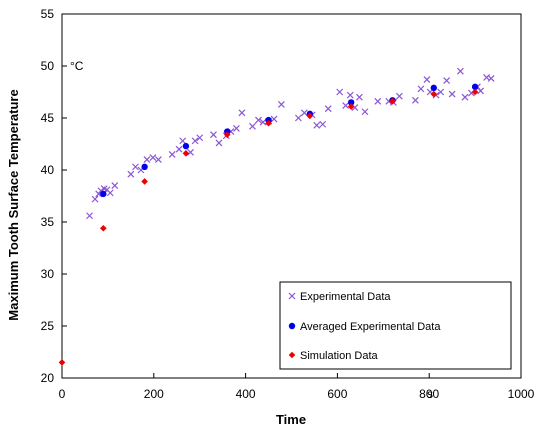 Image resolution: width=536 pixels, height=435 pixels. What do you see at coordinates (62, 394) in the screenshot?
I see `x-tick-label: 0` at bounding box center [62, 394].